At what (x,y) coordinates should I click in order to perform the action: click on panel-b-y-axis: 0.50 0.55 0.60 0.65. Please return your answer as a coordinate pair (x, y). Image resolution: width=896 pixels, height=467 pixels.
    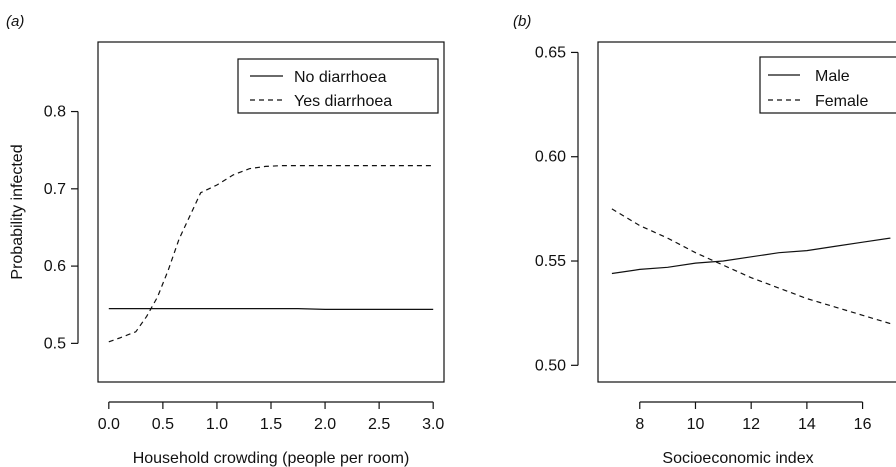
    Looking at the image, I should click on (556, 209).